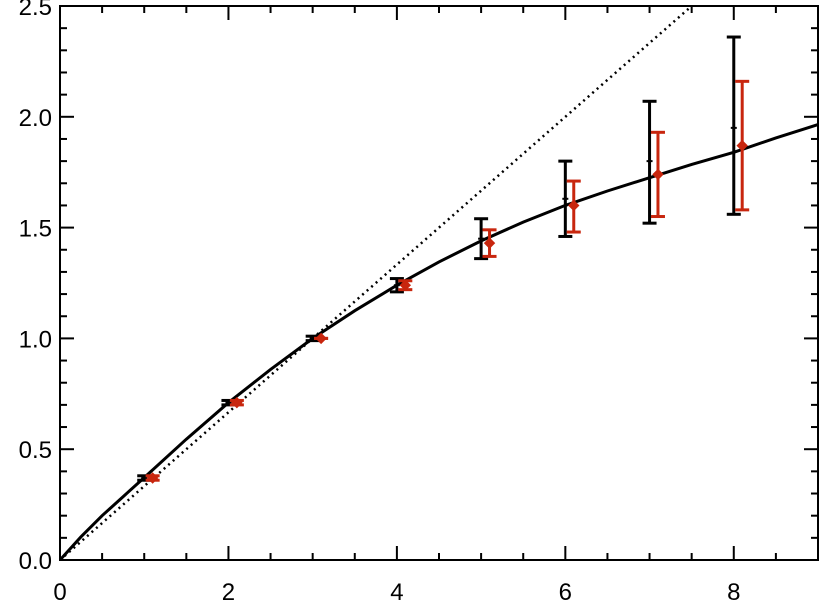 The height and width of the screenshot is (610, 826). Describe the element at coordinates (35, 450) in the screenshot. I see `y-tick-label: 0.5` at that location.